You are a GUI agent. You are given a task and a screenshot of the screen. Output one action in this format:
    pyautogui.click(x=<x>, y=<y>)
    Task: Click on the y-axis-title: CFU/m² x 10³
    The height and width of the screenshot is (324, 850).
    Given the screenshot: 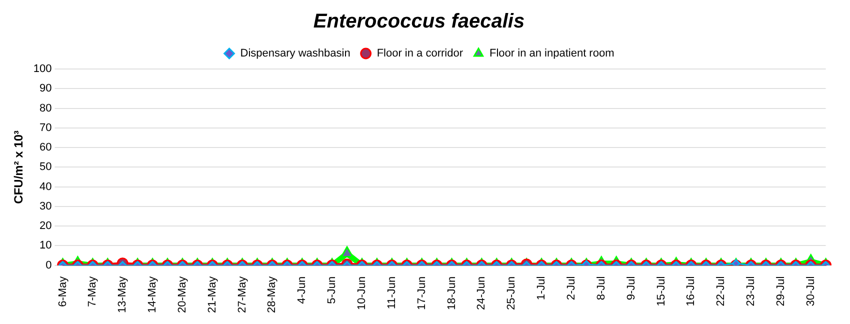 What is the action you would take?
    pyautogui.click(x=19, y=167)
    